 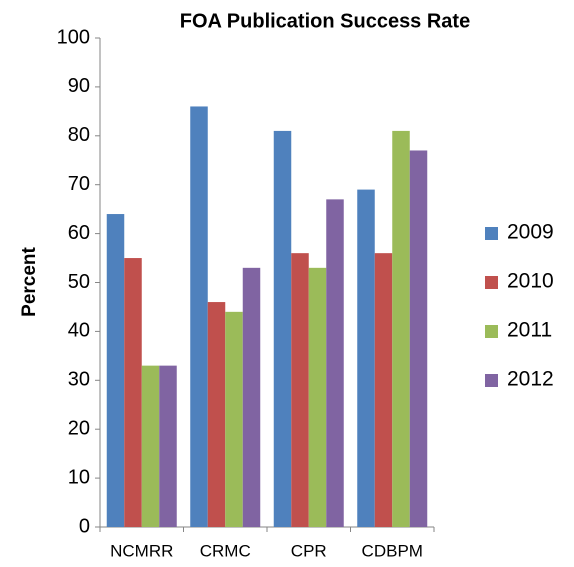 I want to click on x-tick-label: CRMC, so click(x=225, y=550).